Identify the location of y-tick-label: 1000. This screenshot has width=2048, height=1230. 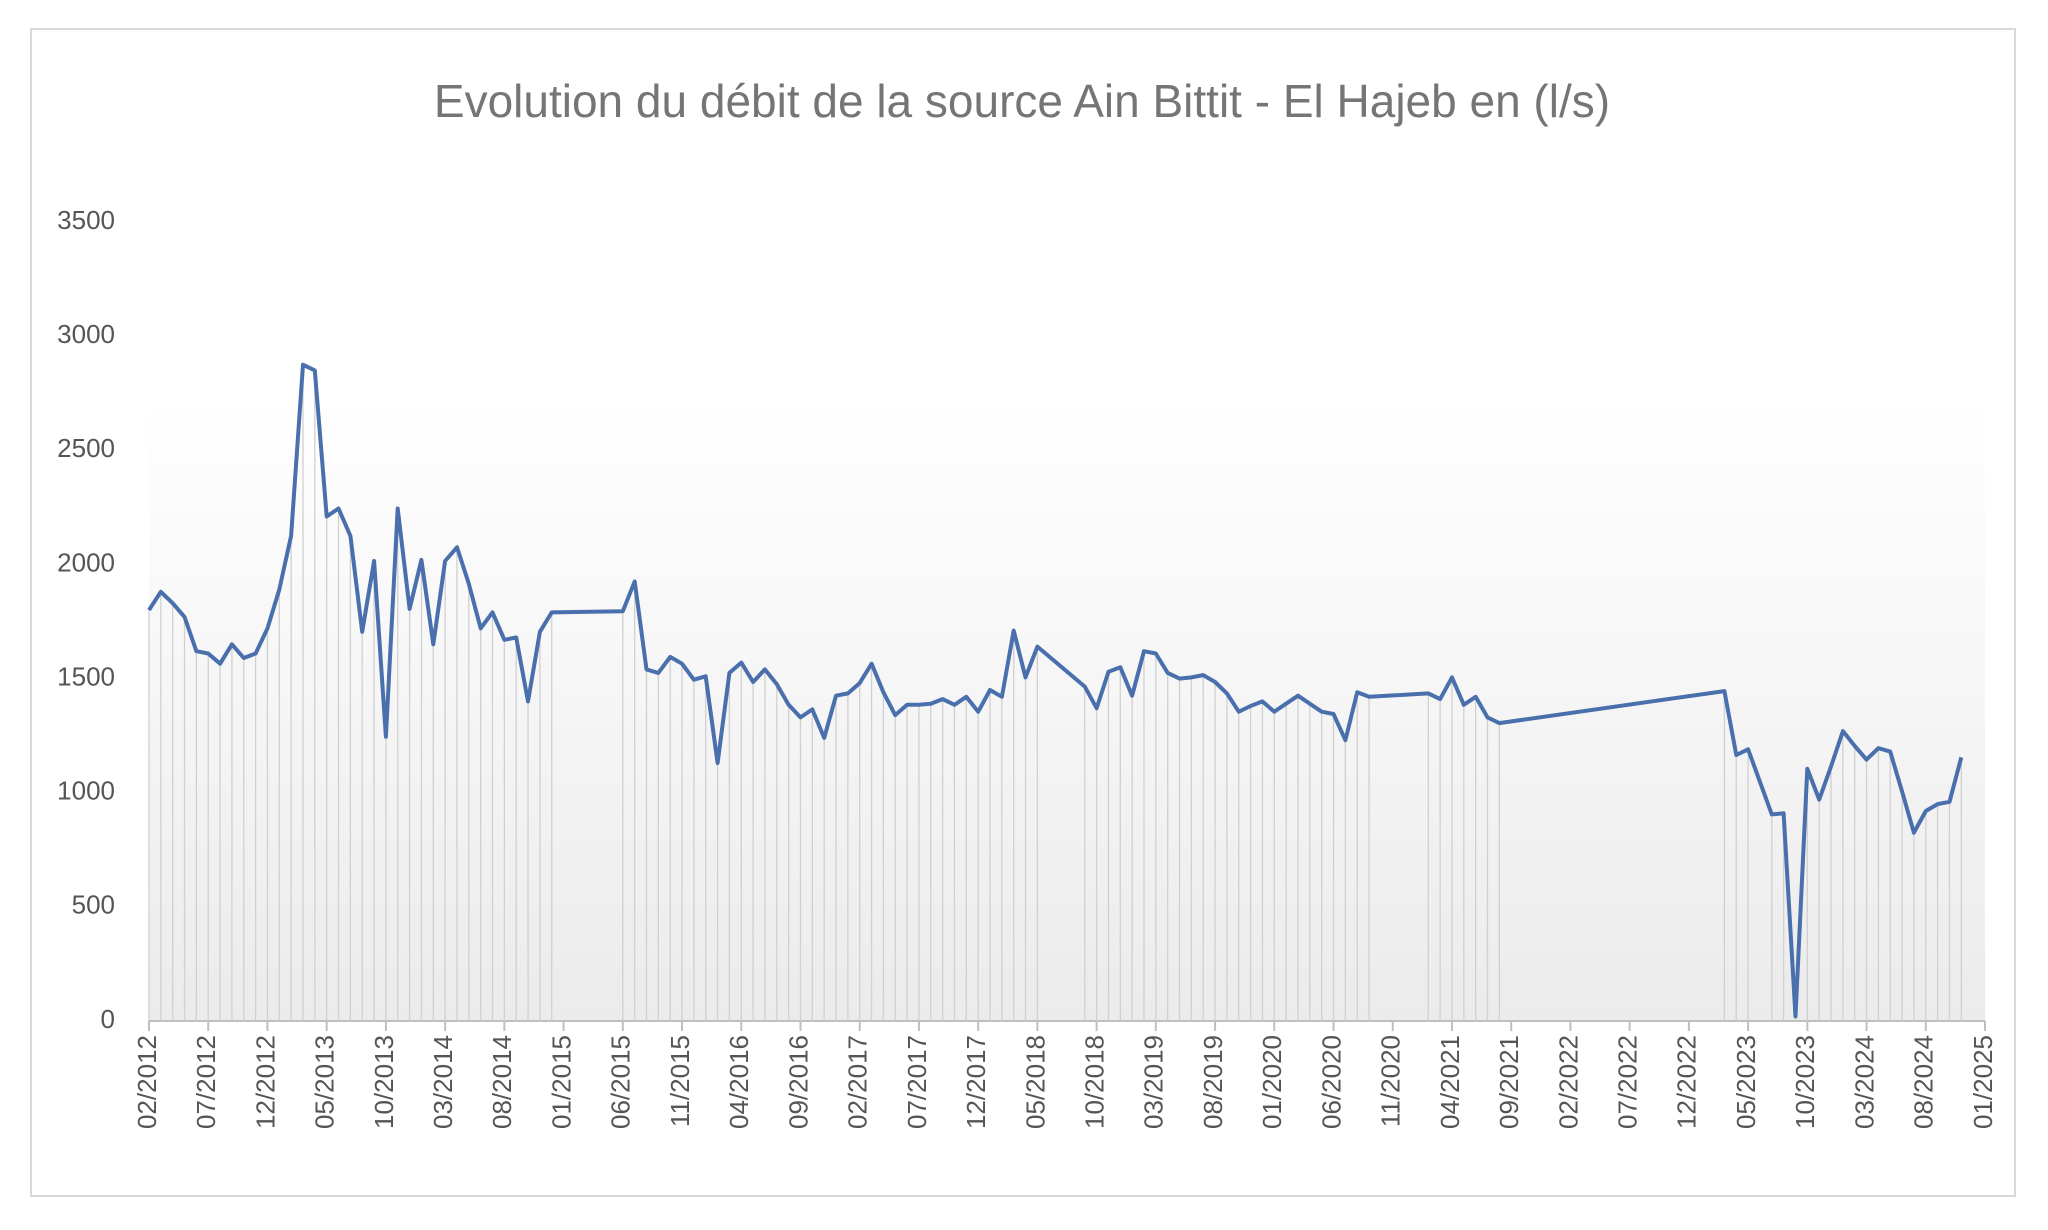
(86, 791).